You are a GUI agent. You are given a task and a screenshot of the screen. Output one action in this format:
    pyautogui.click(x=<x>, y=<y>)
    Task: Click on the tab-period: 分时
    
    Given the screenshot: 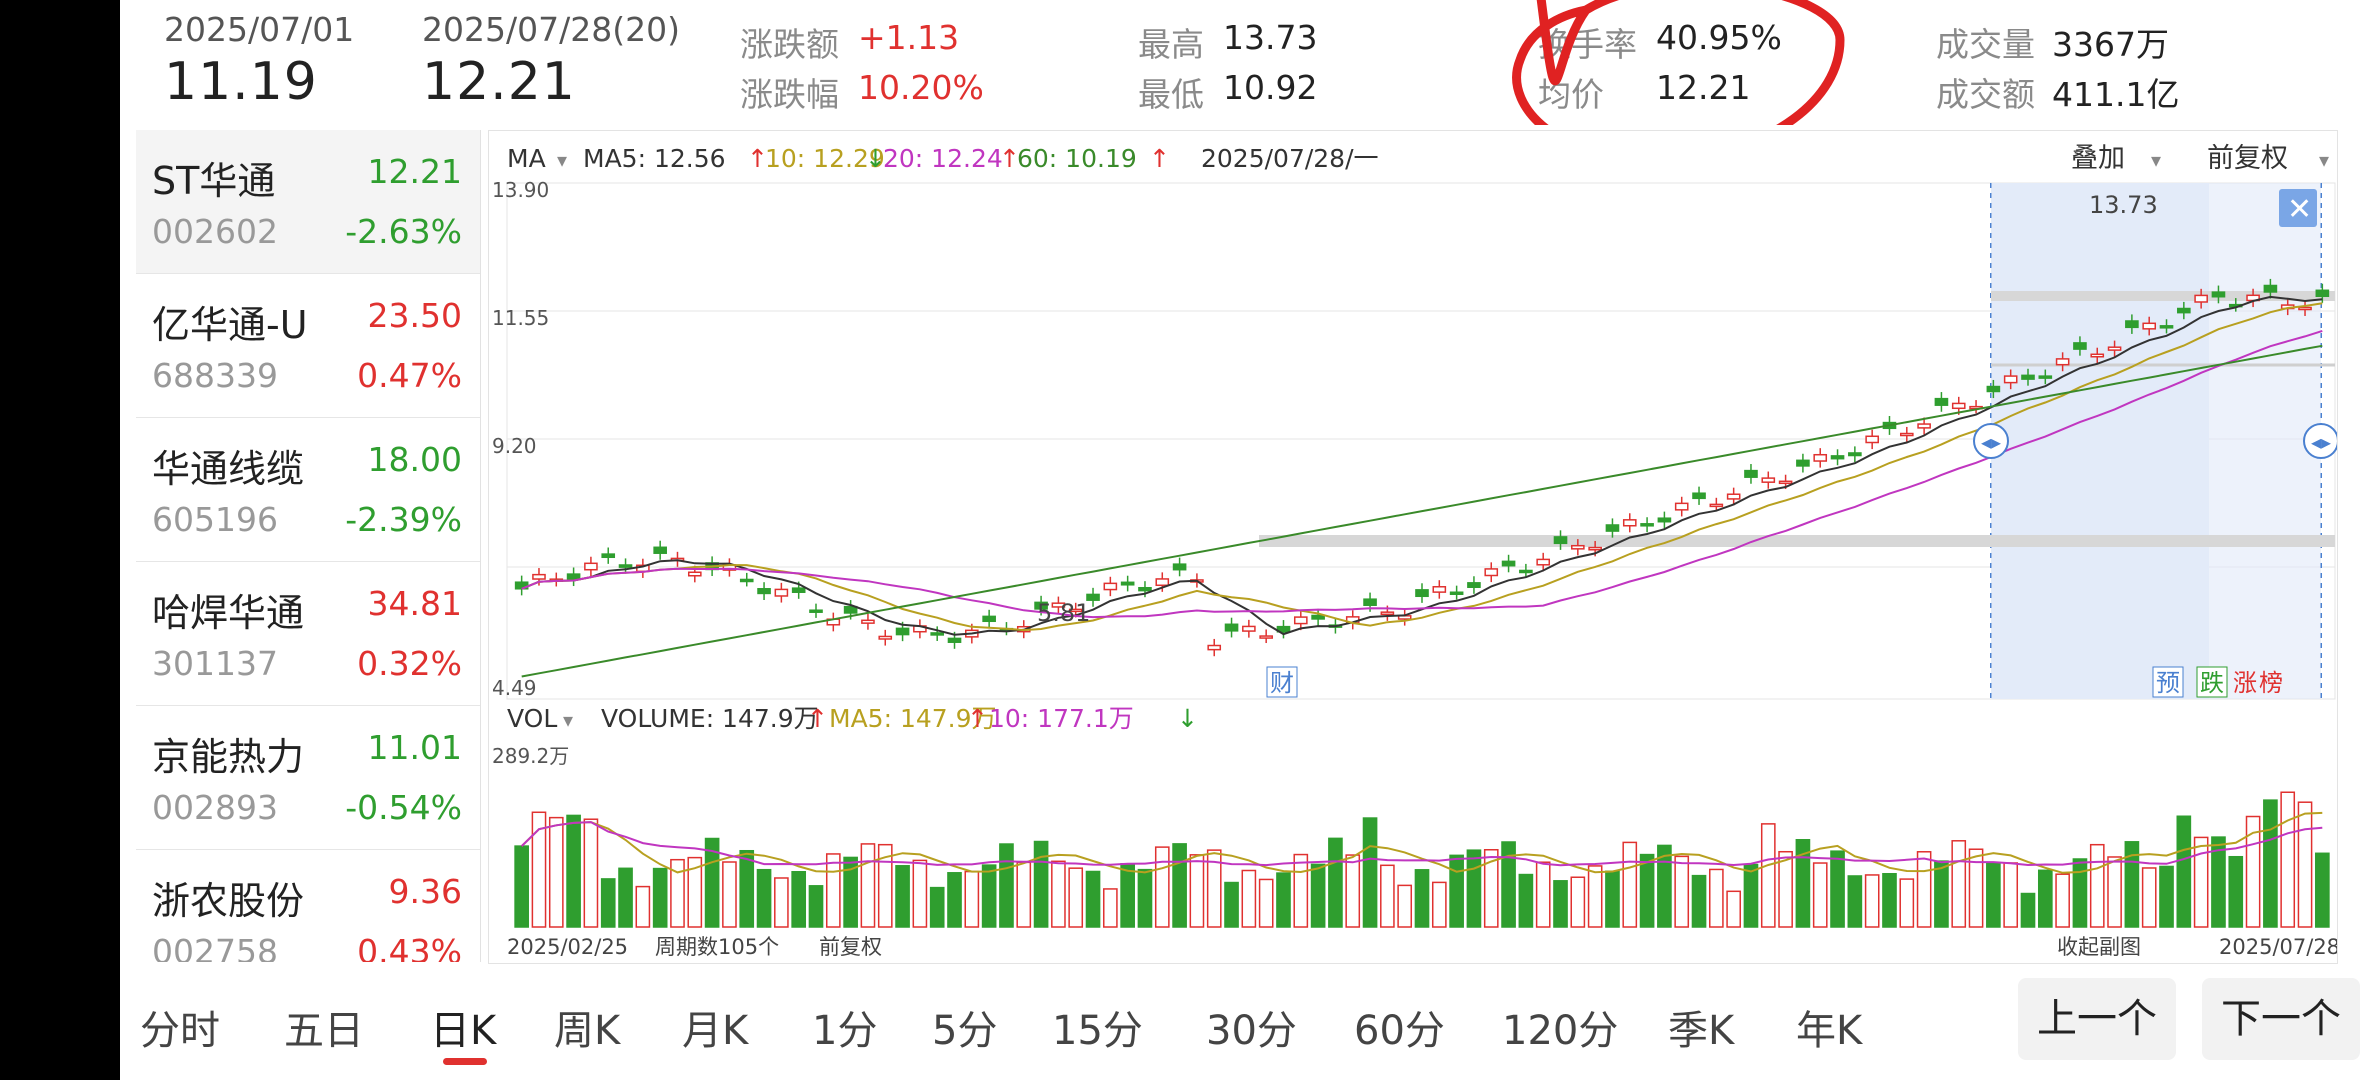 What is the action you would take?
    pyautogui.click(x=180, y=1031)
    